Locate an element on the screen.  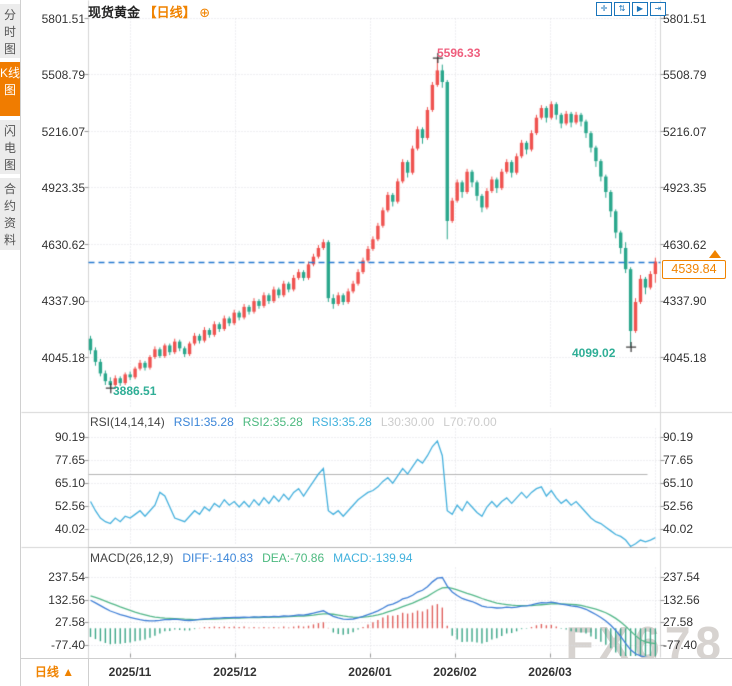
time-axis-bar: 日线 ▲ 2025/11 2025/12 2026/01 2026/02 2026/03 is located at coordinates (366, 672).